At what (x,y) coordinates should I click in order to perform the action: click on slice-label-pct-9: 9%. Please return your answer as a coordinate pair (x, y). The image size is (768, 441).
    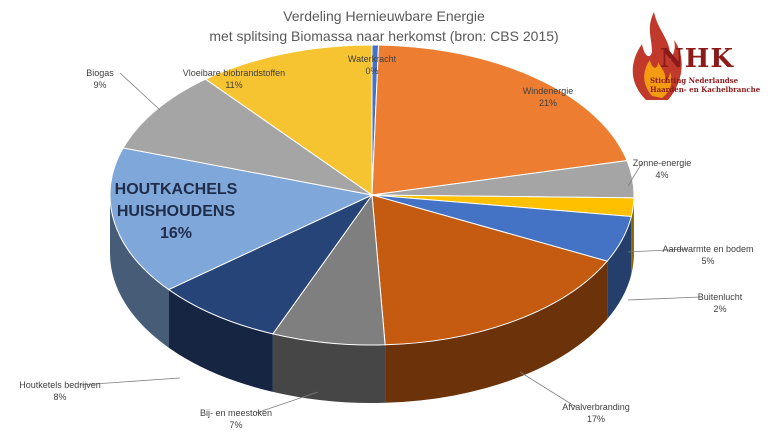
    Looking at the image, I should click on (99, 85).